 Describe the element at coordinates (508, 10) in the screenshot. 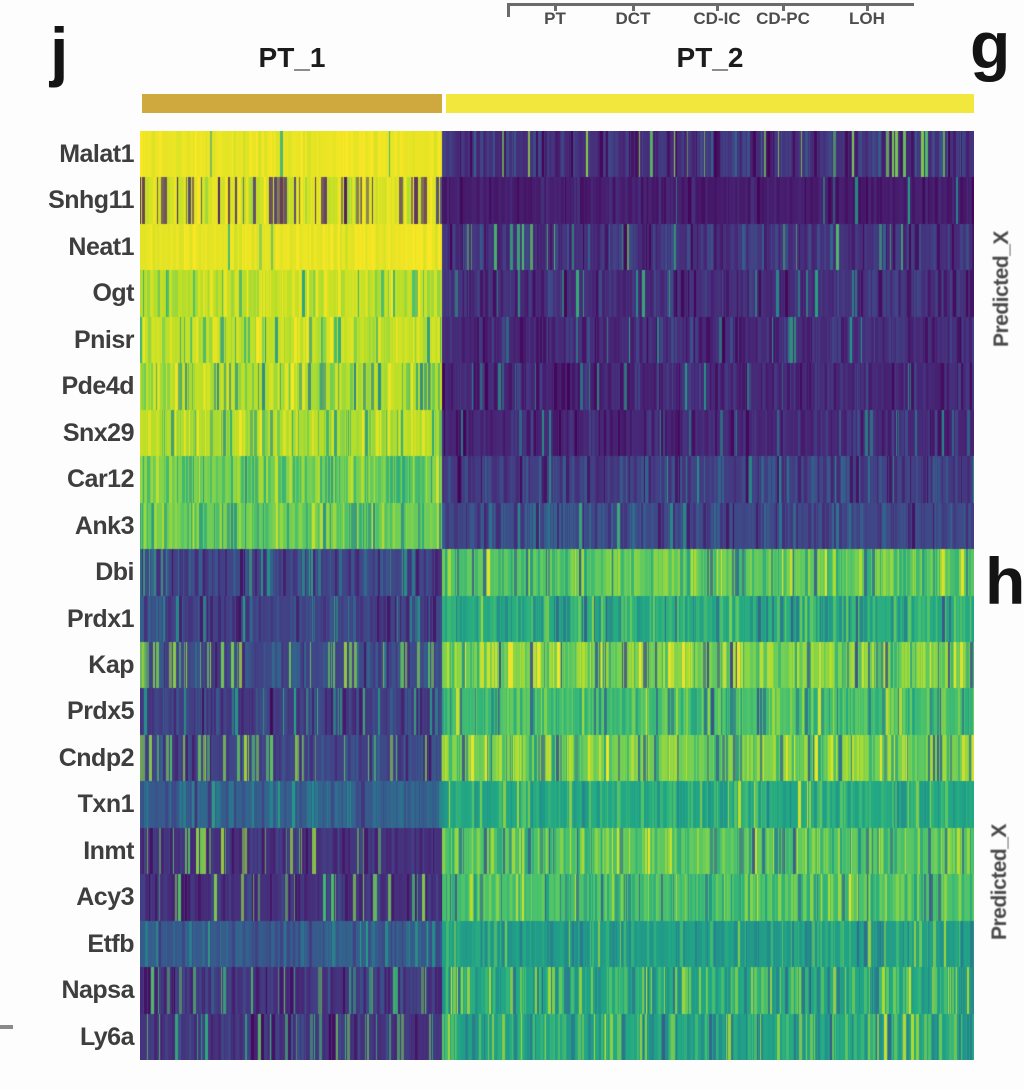

I see `axis-left-cap` at that location.